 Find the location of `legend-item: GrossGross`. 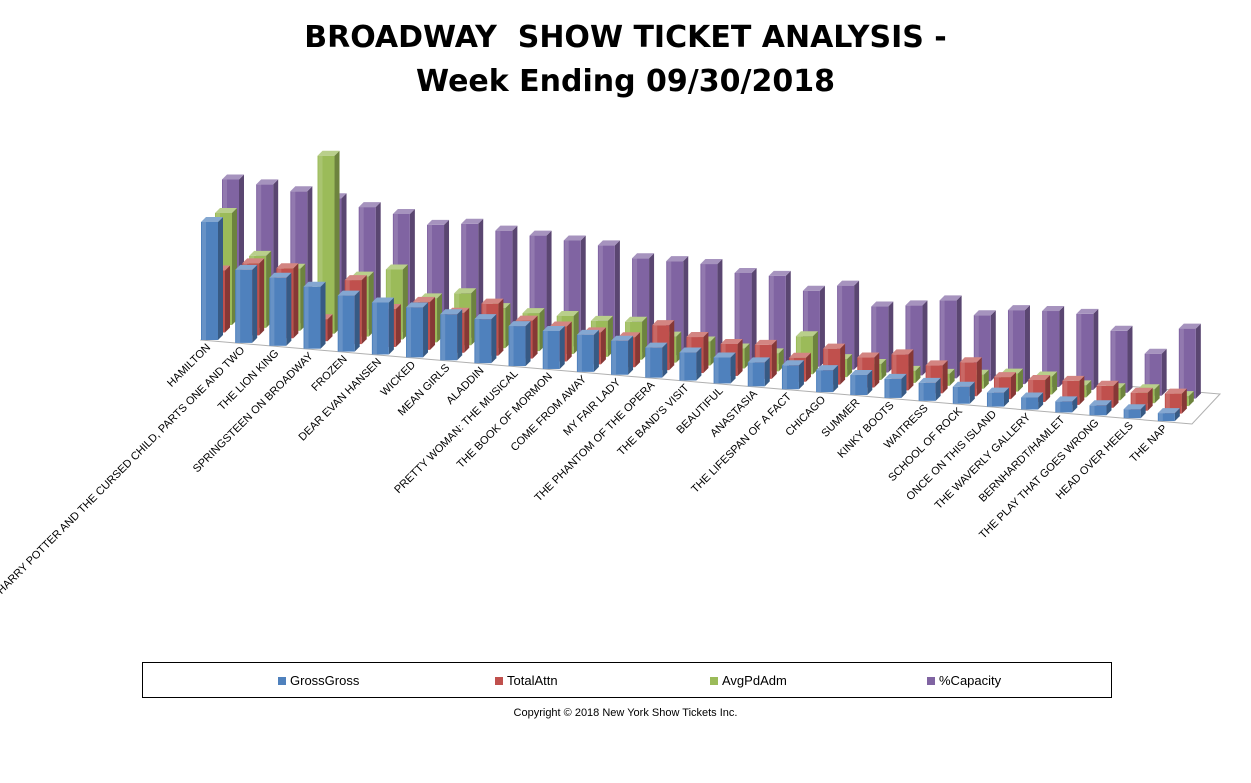

legend-item: GrossGross is located at coordinates (318, 681).